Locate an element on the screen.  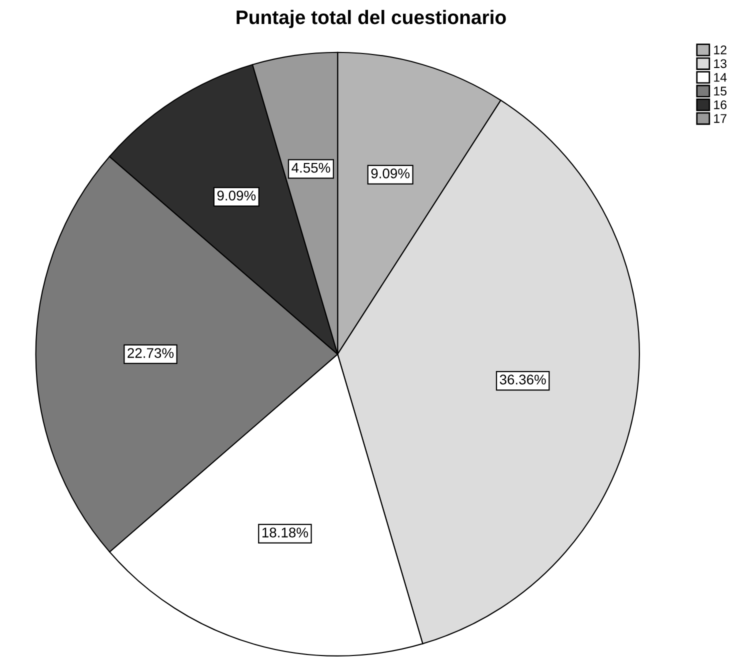
data-label: 4.55% is located at coordinates (311, 167).